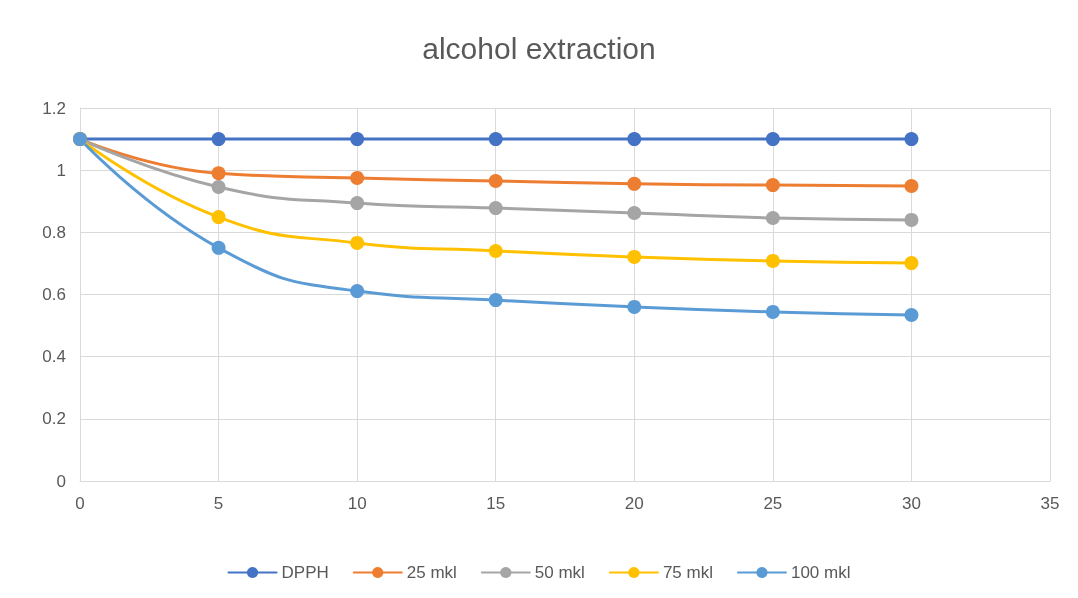  Describe the element at coordinates (773, 503) in the screenshot. I see `x-tick-label: 25` at that location.